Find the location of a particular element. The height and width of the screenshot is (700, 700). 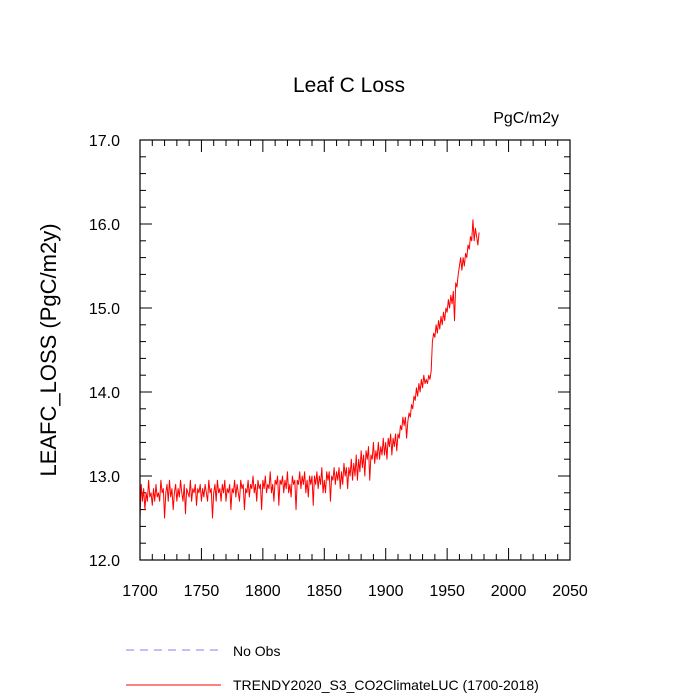

y-tick-label: 16.0 is located at coordinates (104, 225).